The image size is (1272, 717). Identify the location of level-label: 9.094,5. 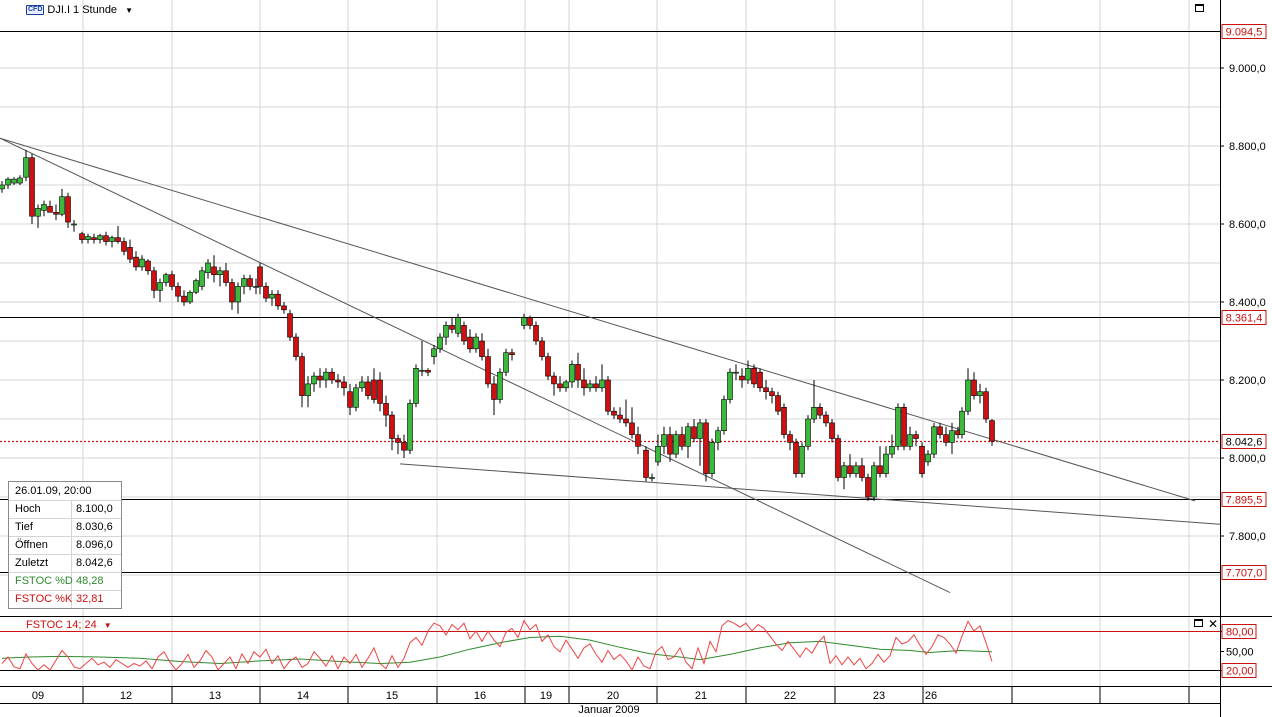
(1244, 33).